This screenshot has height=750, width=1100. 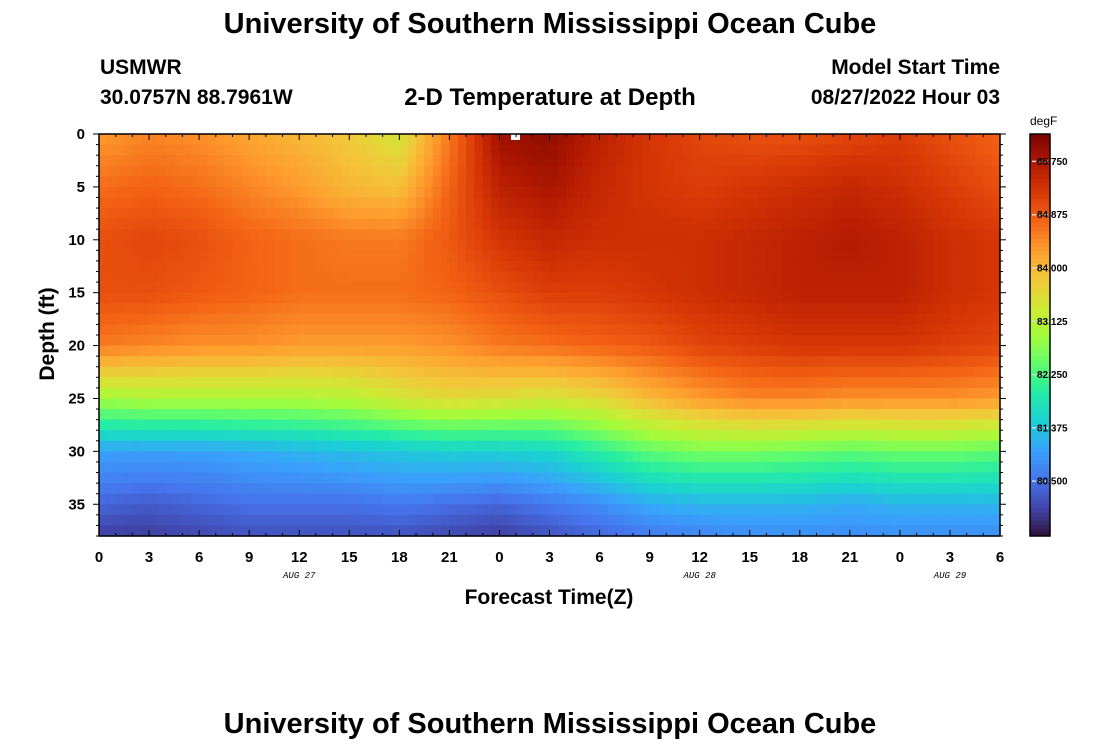 What do you see at coordinates (915, 67) in the screenshot?
I see `model-start-label: Model Start Time` at bounding box center [915, 67].